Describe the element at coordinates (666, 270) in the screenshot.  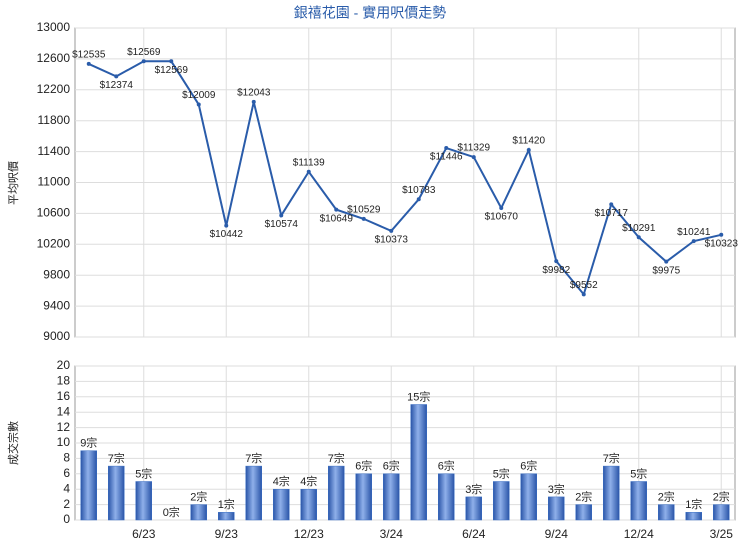
I see `data-label: $9975` at that location.